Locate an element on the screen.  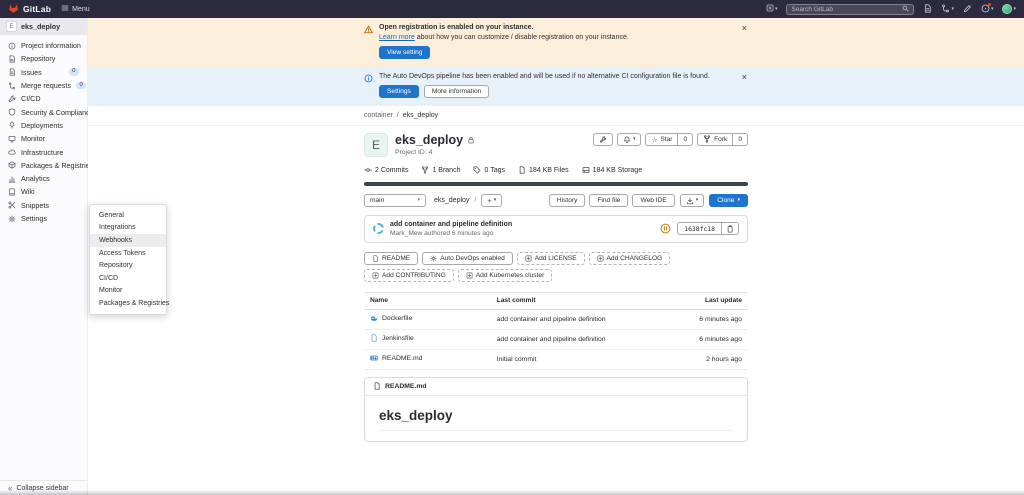
help-menu-icon: ▾ is located at coordinates (987, 8).